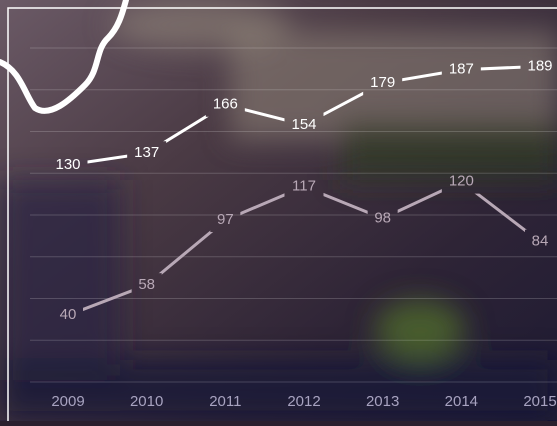 The width and height of the screenshot is (557, 426). I want to click on data-label: 179, so click(382, 82).